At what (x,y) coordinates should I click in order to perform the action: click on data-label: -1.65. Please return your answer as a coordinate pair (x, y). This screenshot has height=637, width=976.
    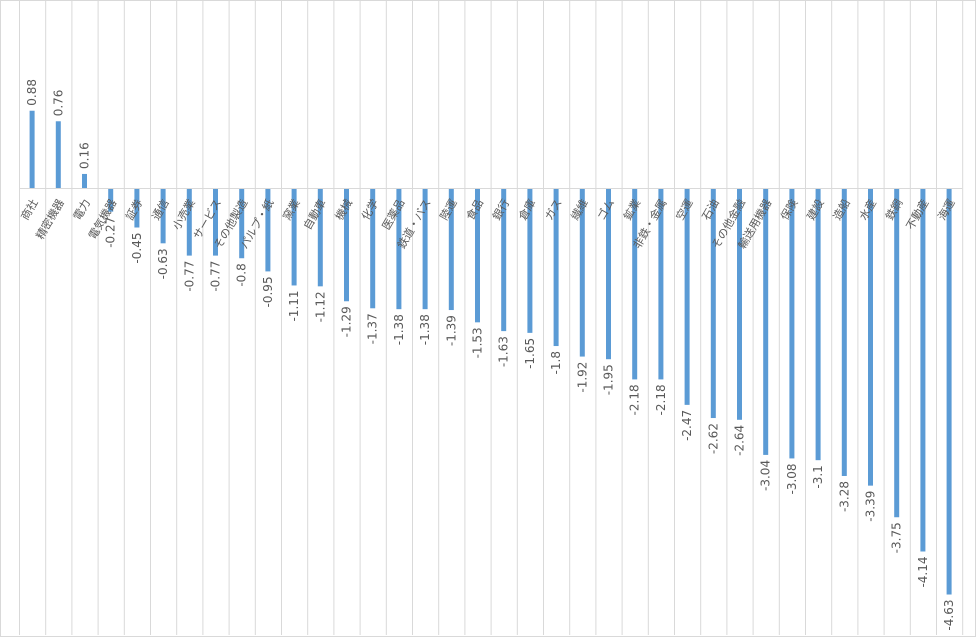
    Looking at the image, I should click on (530, 353).